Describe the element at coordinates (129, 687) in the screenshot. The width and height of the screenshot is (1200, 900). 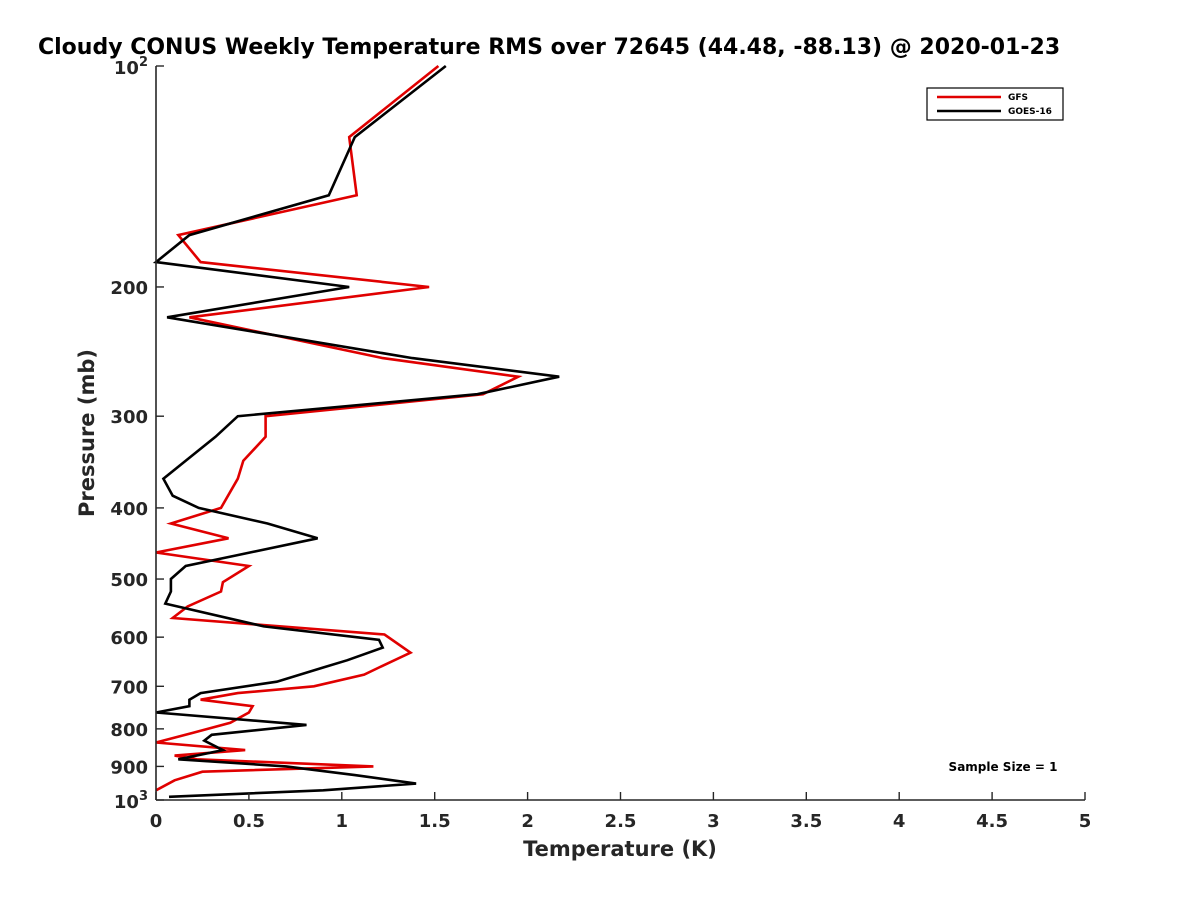
I see `y-tick-label: 700` at that location.